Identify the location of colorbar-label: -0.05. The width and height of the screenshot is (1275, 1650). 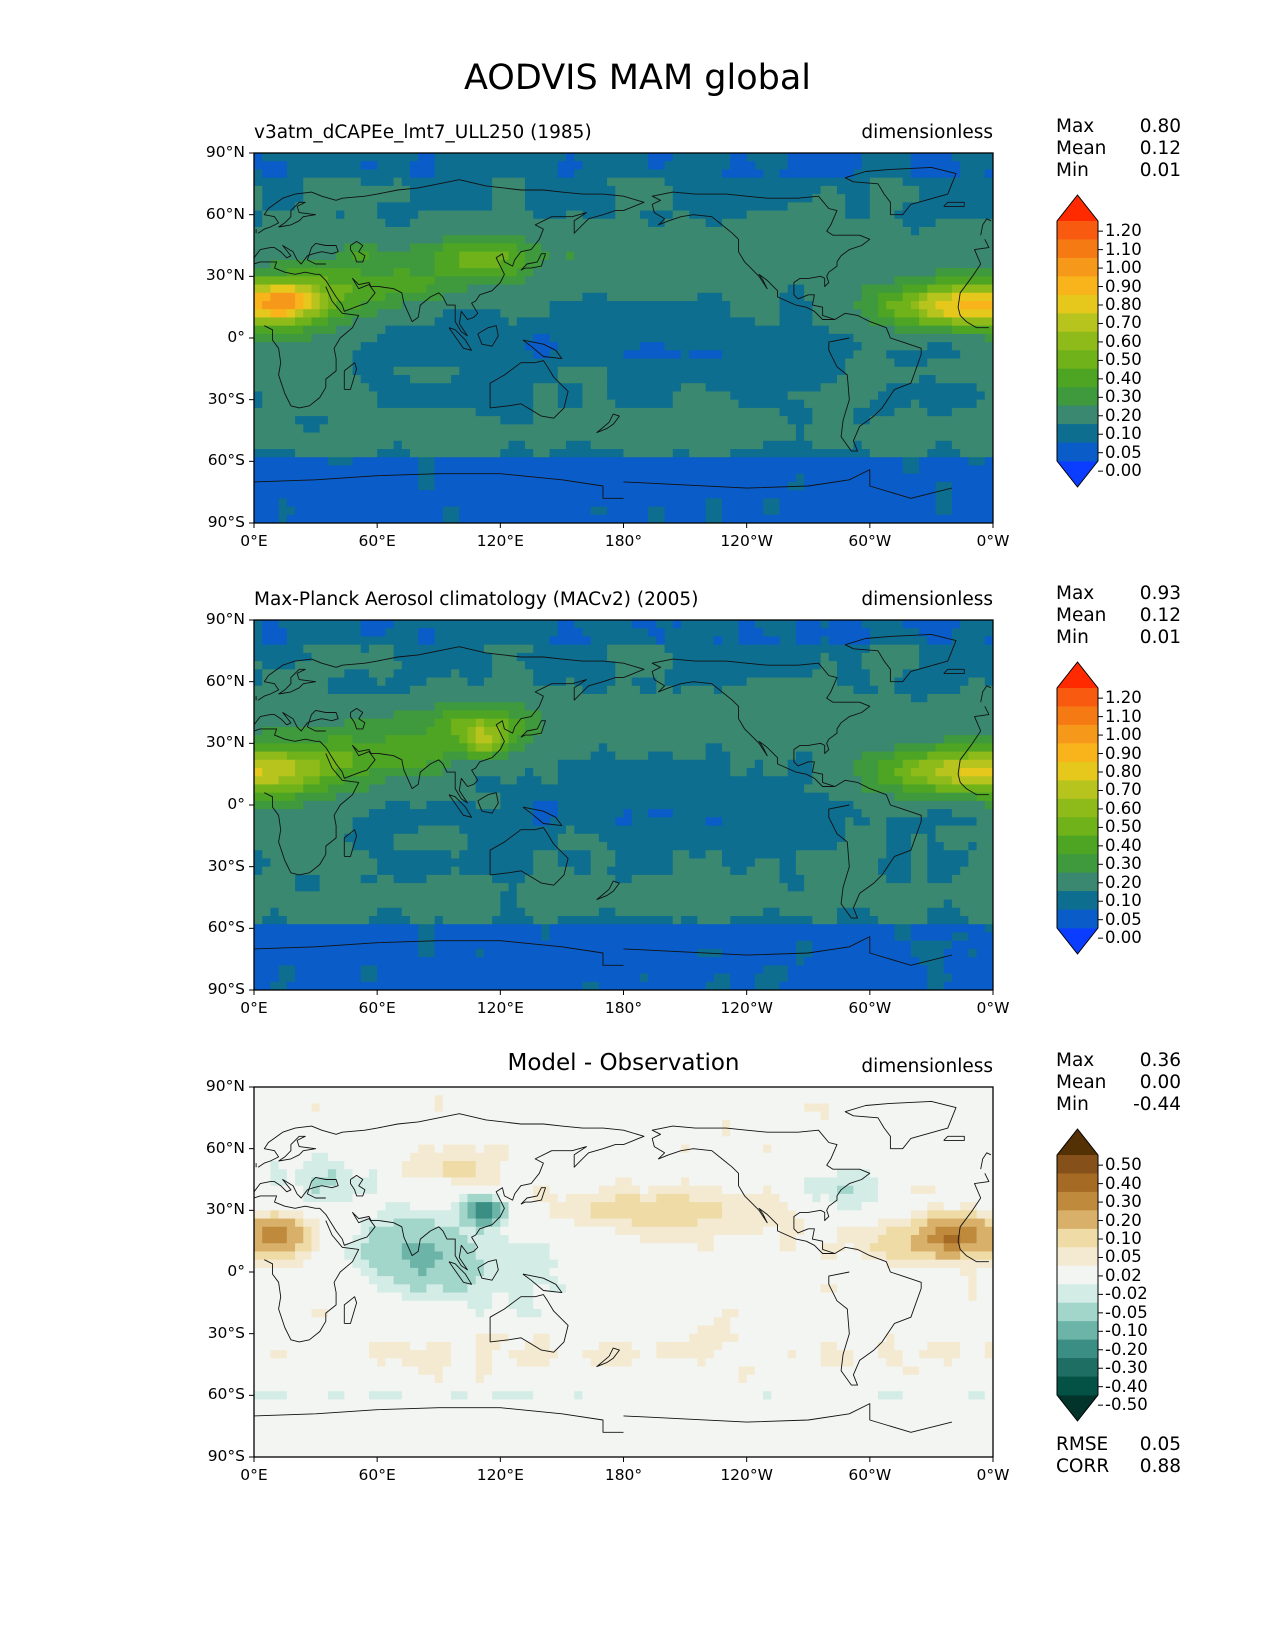
(1126, 1312).